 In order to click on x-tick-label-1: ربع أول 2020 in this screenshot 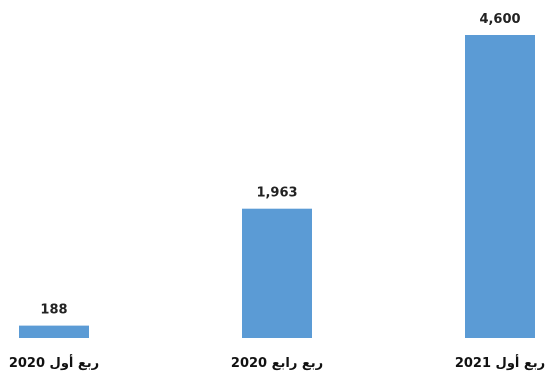, I will do `click(54, 362)`.